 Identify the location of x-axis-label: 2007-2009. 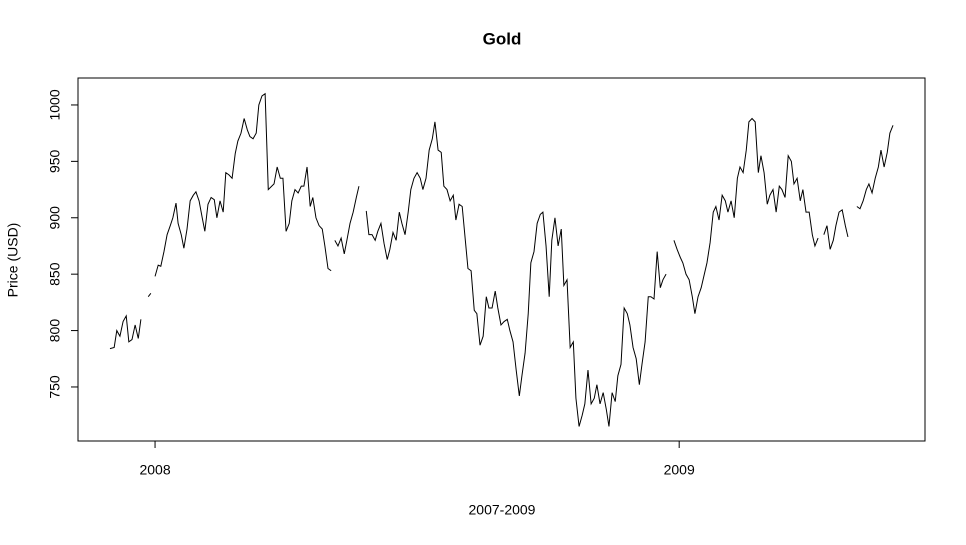
(502, 510).